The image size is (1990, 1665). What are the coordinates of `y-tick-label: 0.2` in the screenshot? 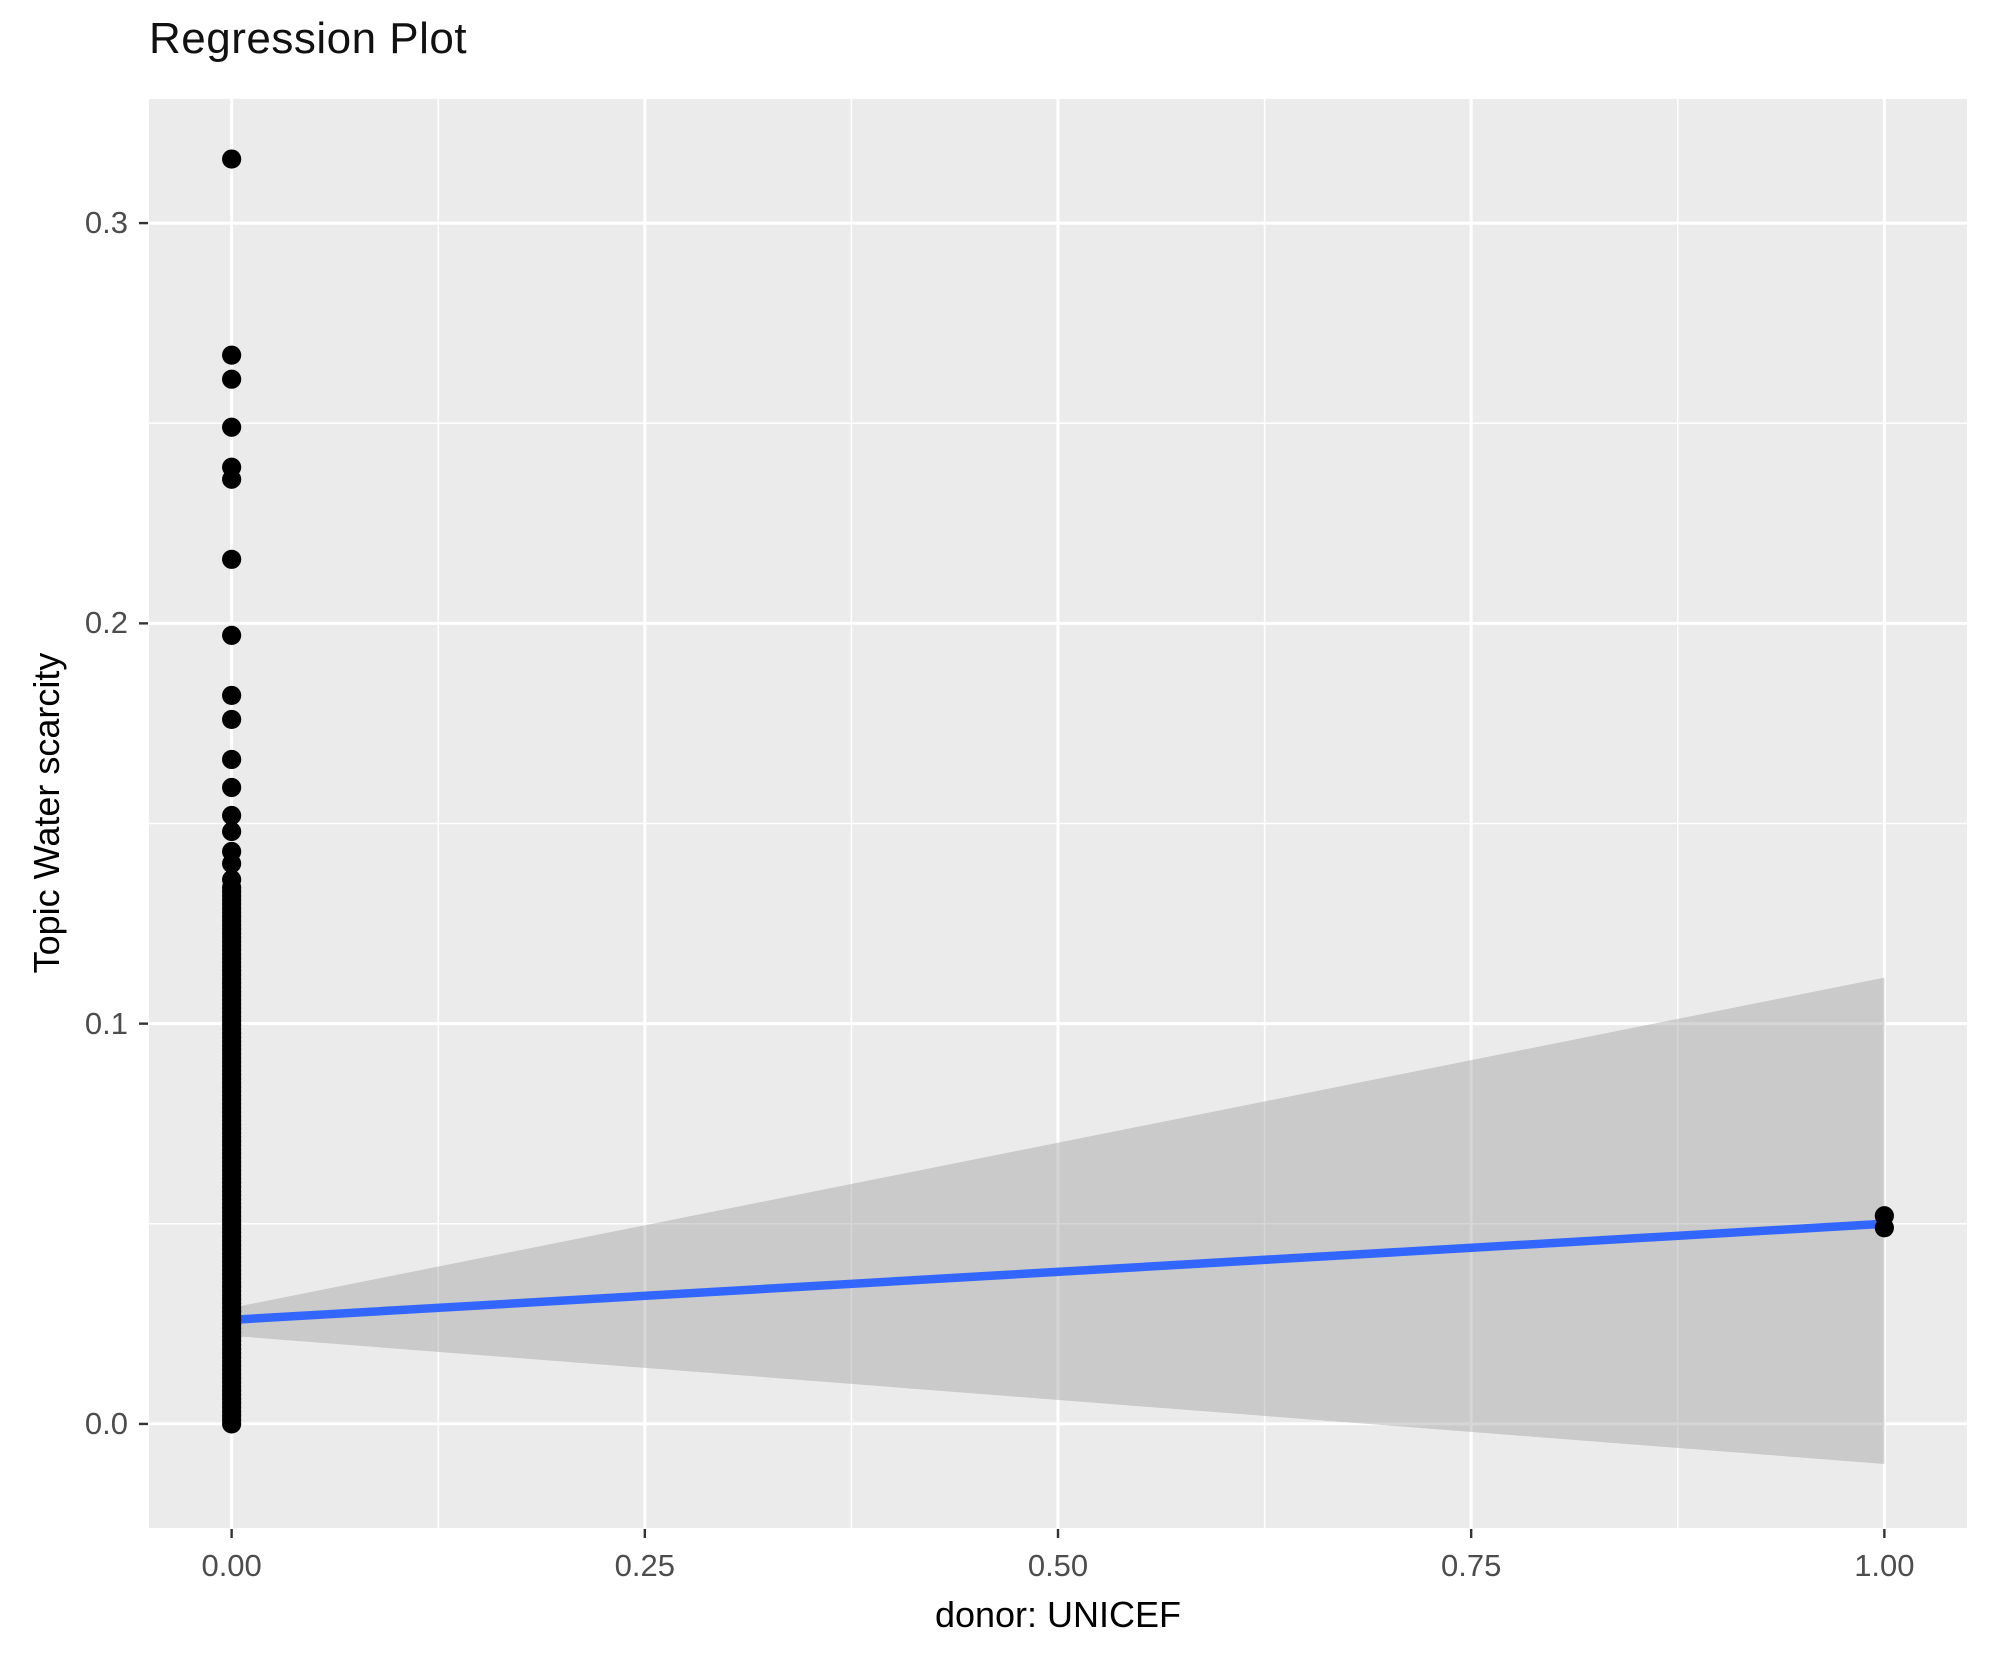 It's located at (106, 623).